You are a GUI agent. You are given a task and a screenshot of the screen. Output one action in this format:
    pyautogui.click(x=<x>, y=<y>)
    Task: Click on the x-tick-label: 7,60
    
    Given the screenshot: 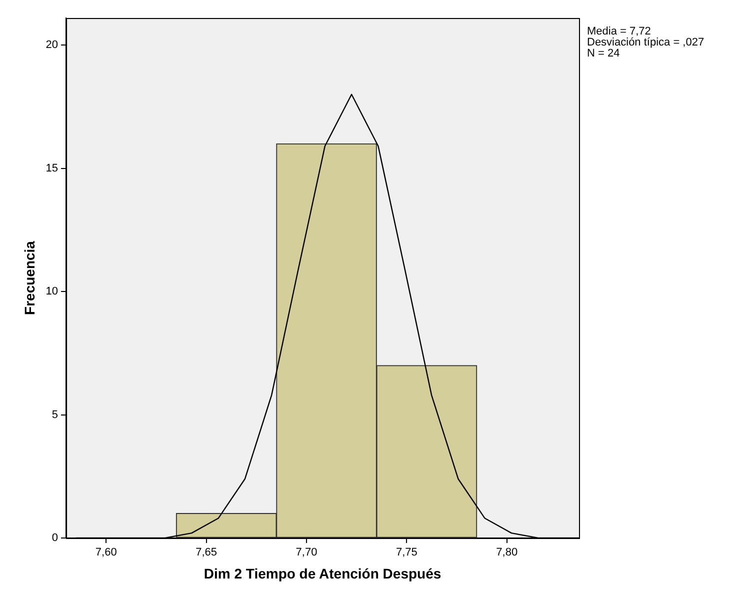 What is the action you would take?
    pyautogui.click(x=106, y=552)
    